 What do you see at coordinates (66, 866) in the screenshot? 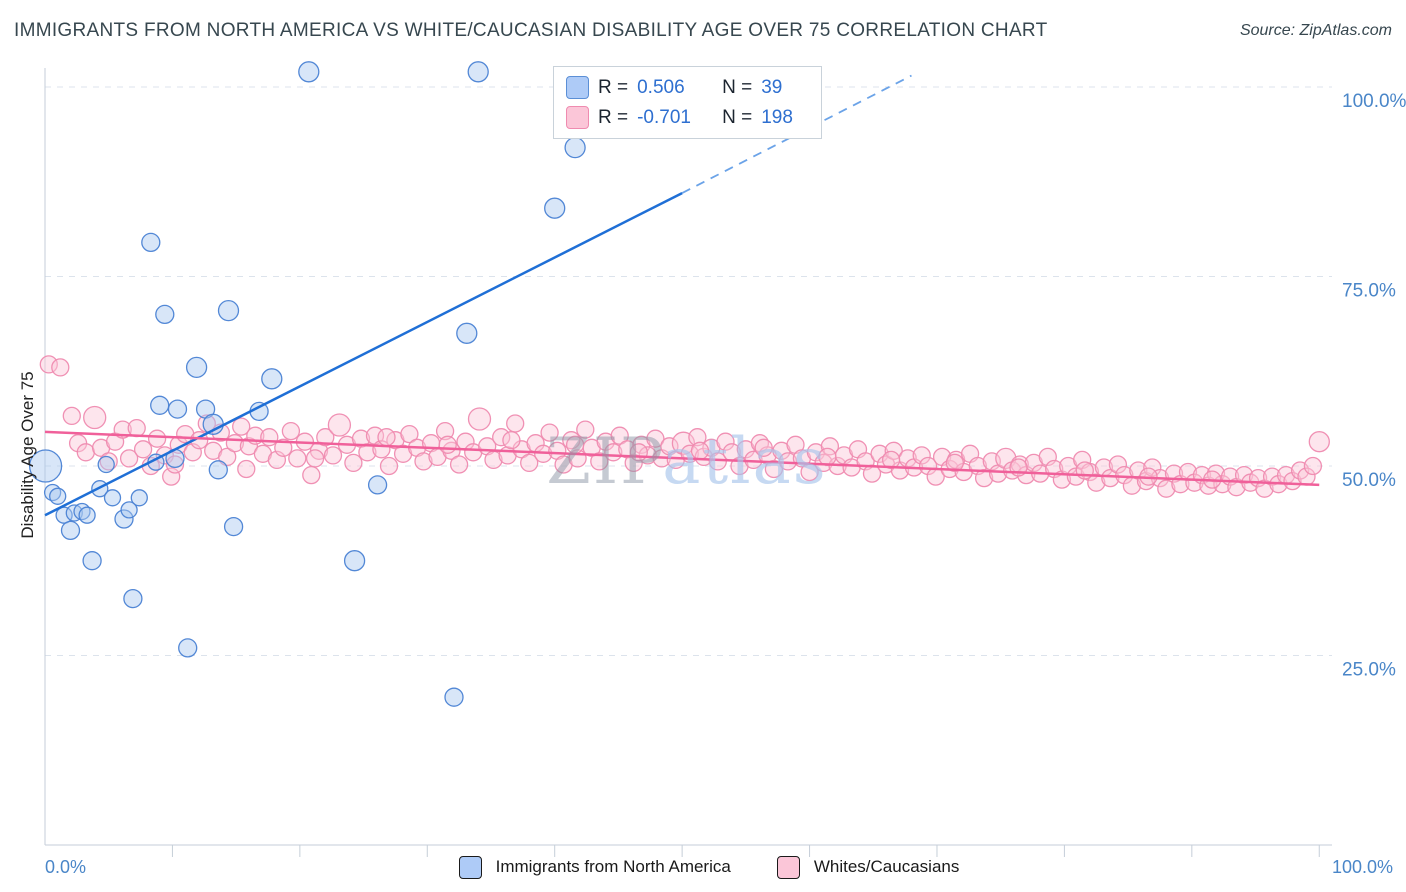
I see `x-axis-label-min: 0.0%` at bounding box center [66, 866].